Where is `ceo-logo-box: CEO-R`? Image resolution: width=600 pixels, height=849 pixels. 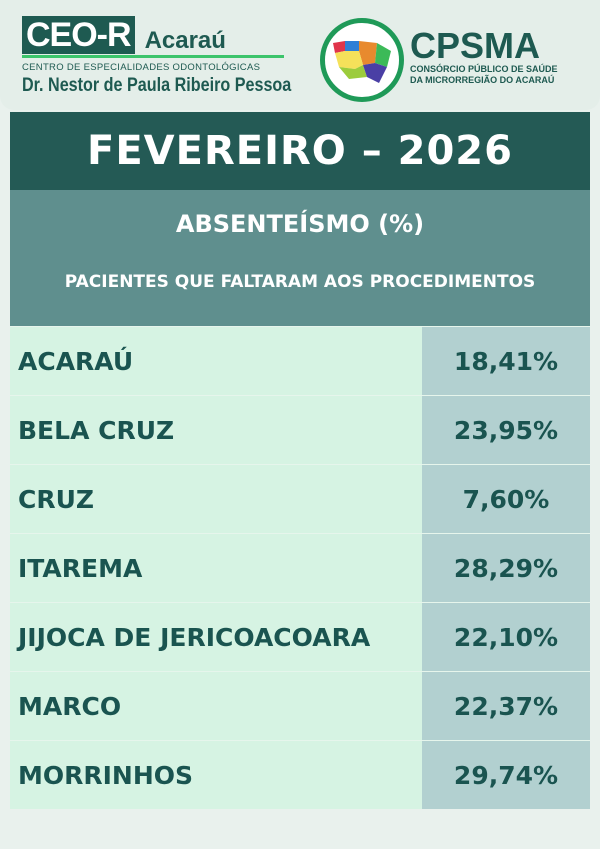 ceo-logo-box: CEO-R is located at coordinates (78, 35).